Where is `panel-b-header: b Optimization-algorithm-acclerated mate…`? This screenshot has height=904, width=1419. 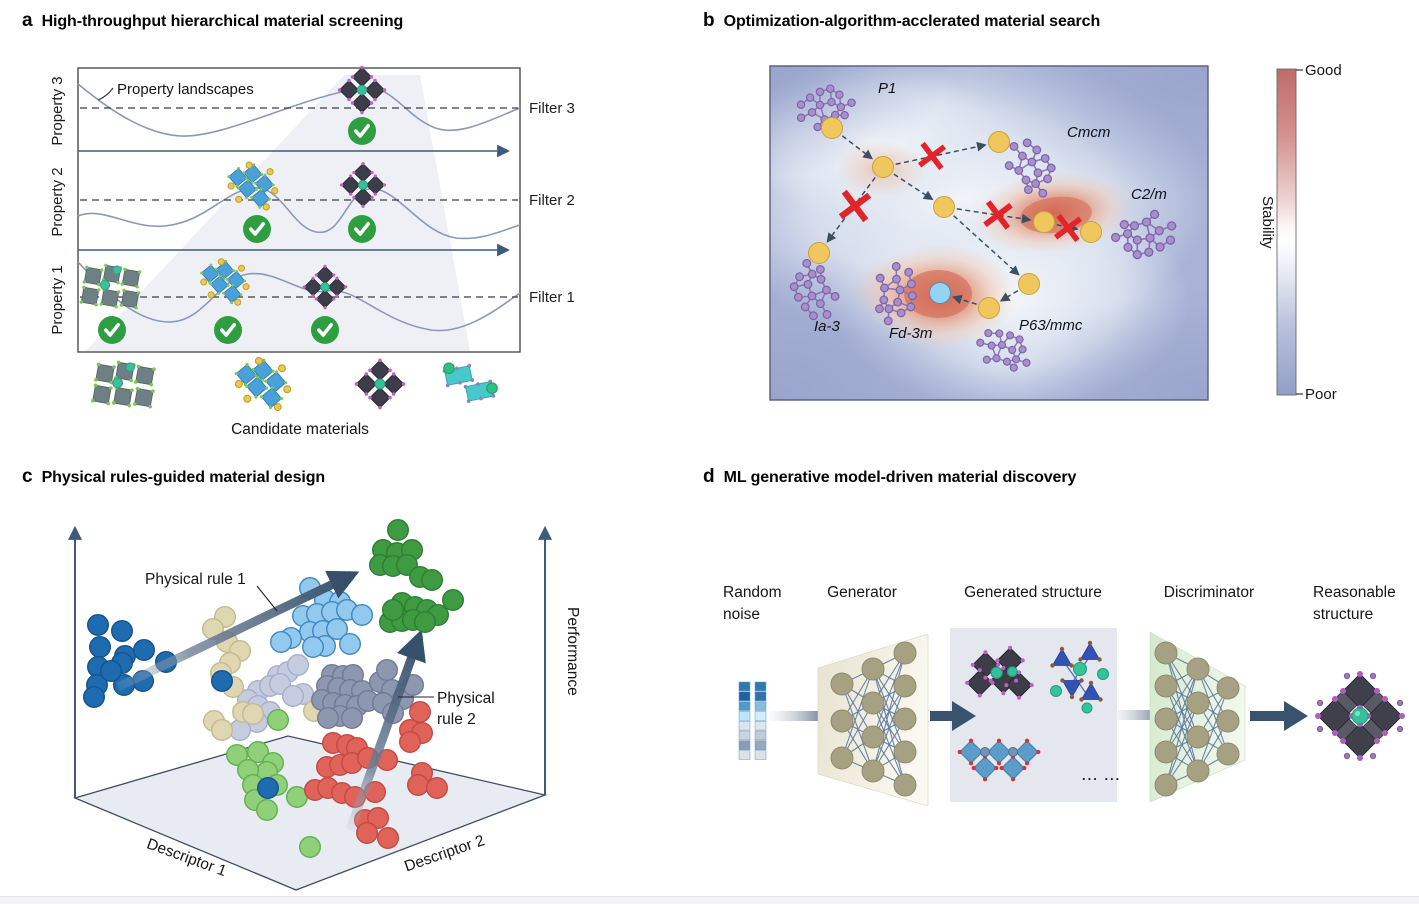
panel-b-header: b Optimization-algorithm-acclerated mate… is located at coordinates (901, 21).